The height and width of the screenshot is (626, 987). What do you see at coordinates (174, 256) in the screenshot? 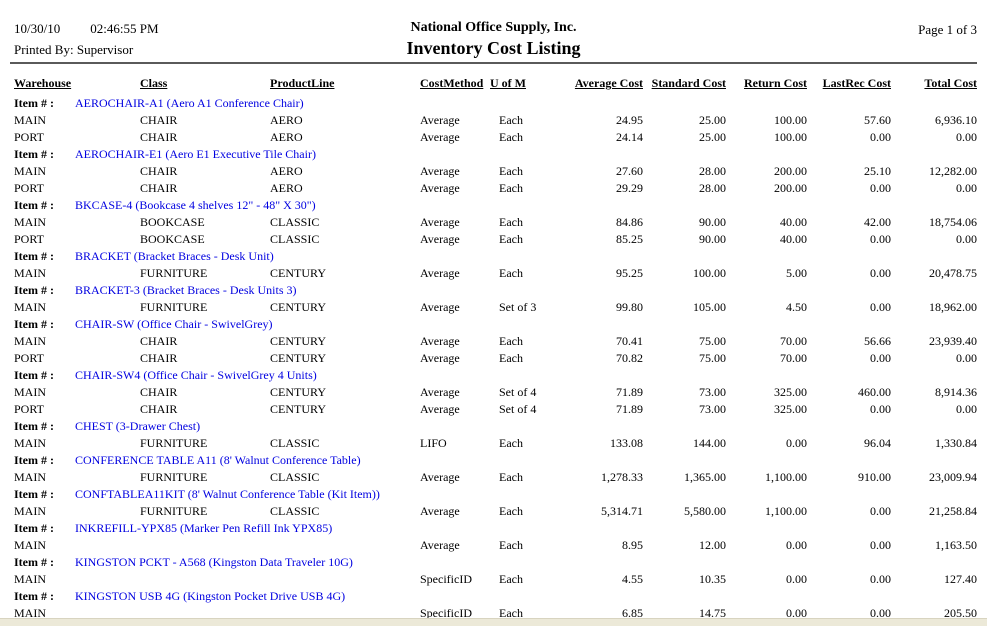
I see `item-name-link: BRACKET (Bracket Braces - Desk Unit)` at bounding box center [174, 256].